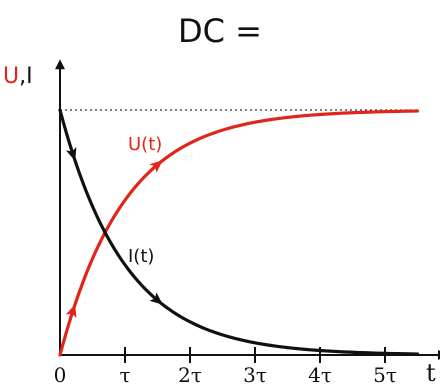 This screenshot has height=385, width=440. What do you see at coordinates (145, 144) in the screenshot?
I see `voltage-label: U(t)` at bounding box center [145, 144].